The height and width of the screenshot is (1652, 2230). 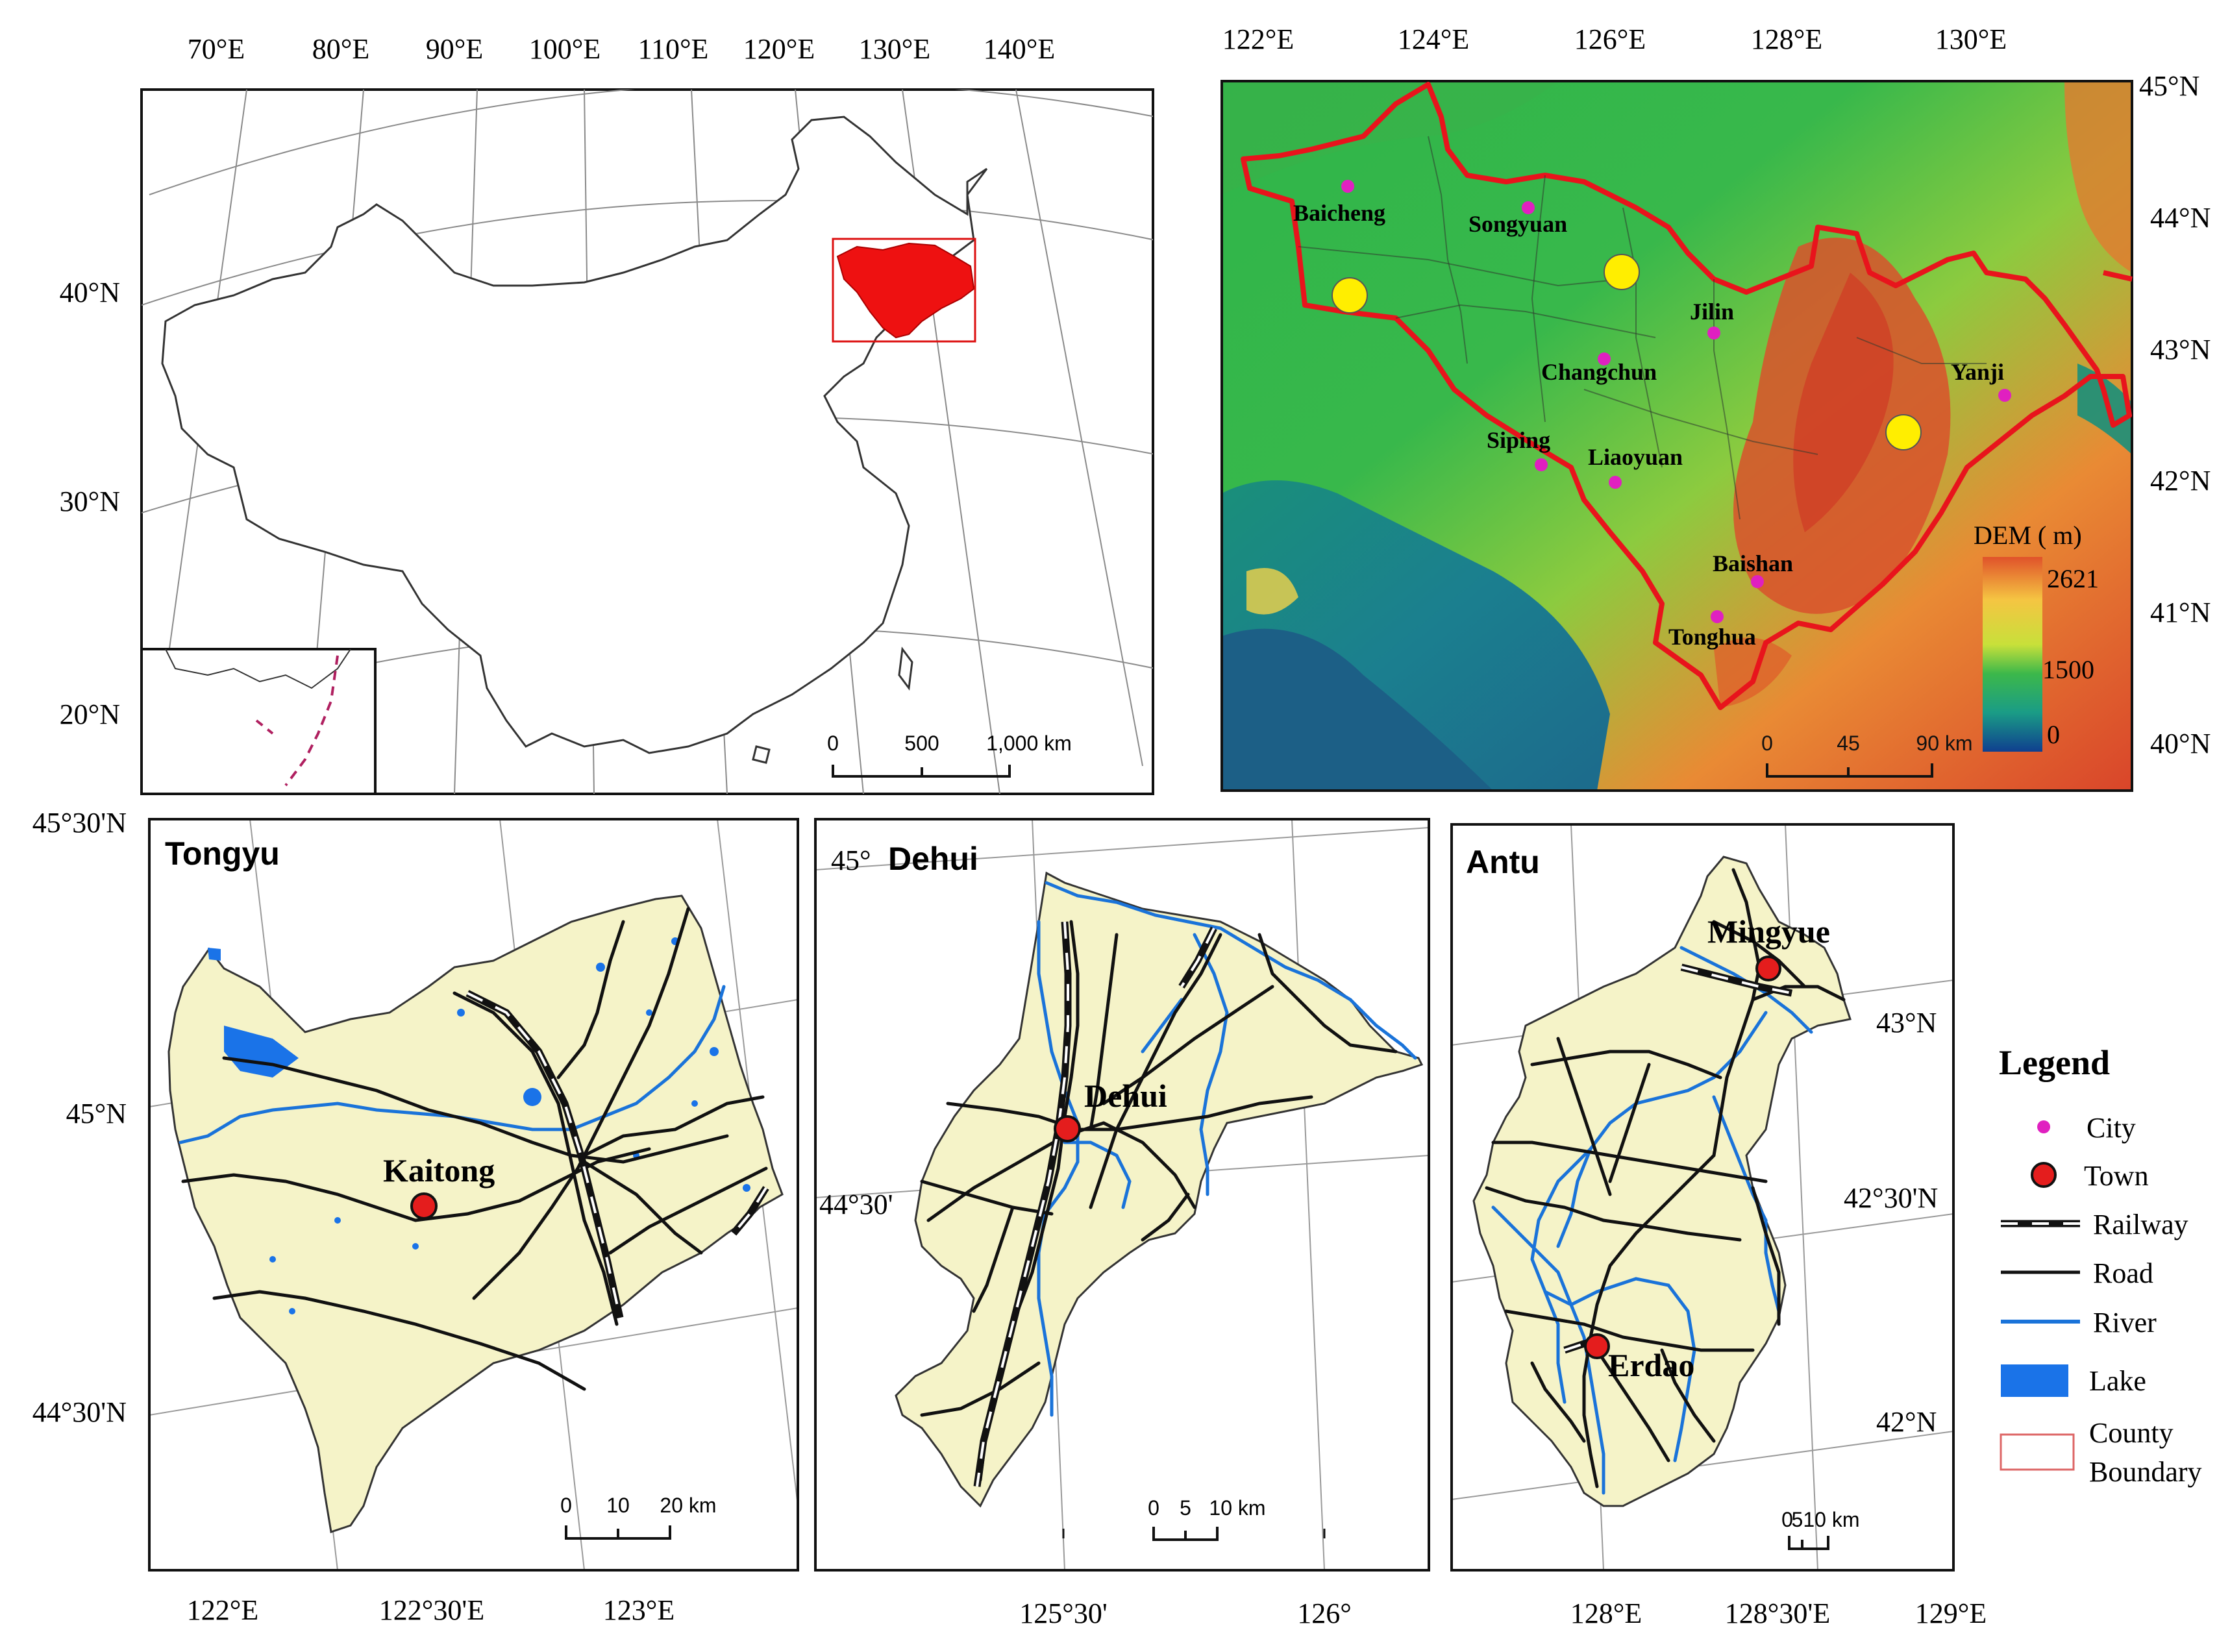 I want to click on lon-label: 126°E, so click(x=1610, y=39).